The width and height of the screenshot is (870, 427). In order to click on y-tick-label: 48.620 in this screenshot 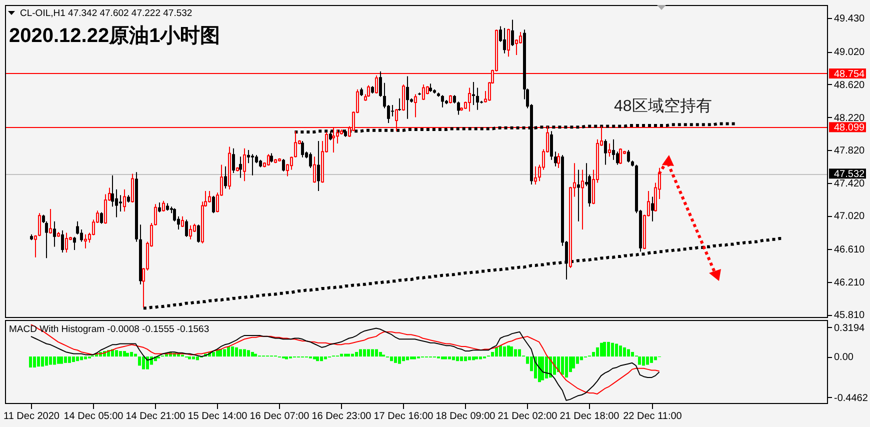, I will do `click(850, 85)`.